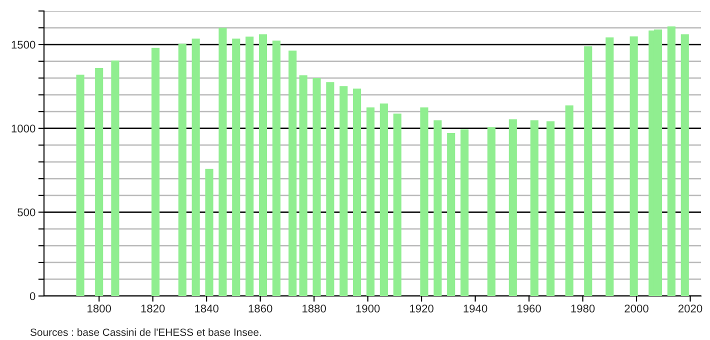  I want to click on x-tick-label: 1980, so click(583, 308).